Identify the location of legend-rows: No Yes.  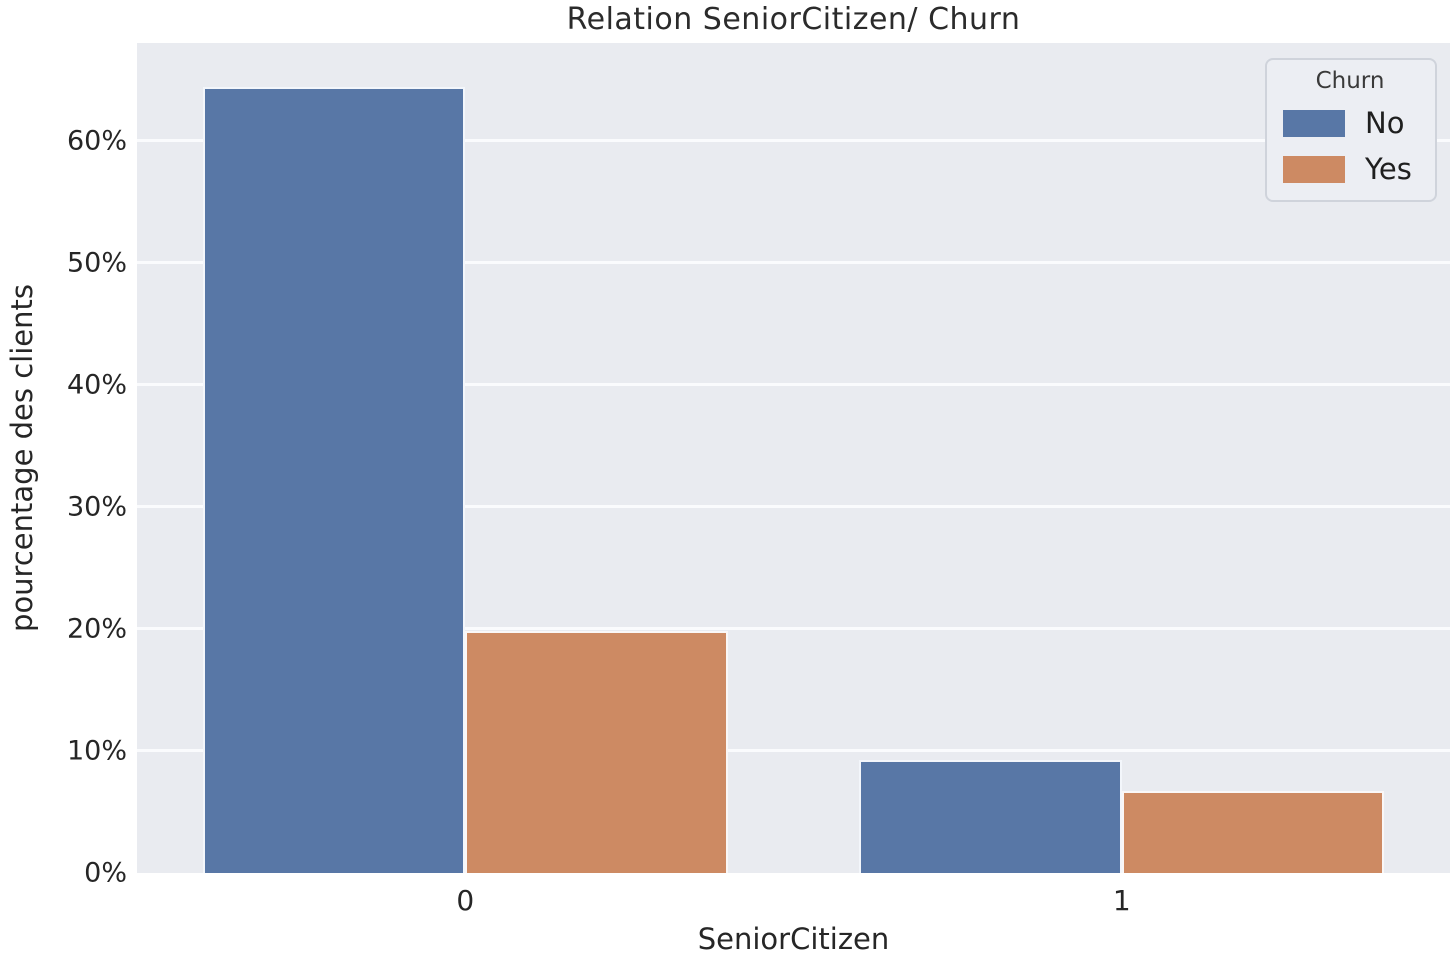
(1350, 146).